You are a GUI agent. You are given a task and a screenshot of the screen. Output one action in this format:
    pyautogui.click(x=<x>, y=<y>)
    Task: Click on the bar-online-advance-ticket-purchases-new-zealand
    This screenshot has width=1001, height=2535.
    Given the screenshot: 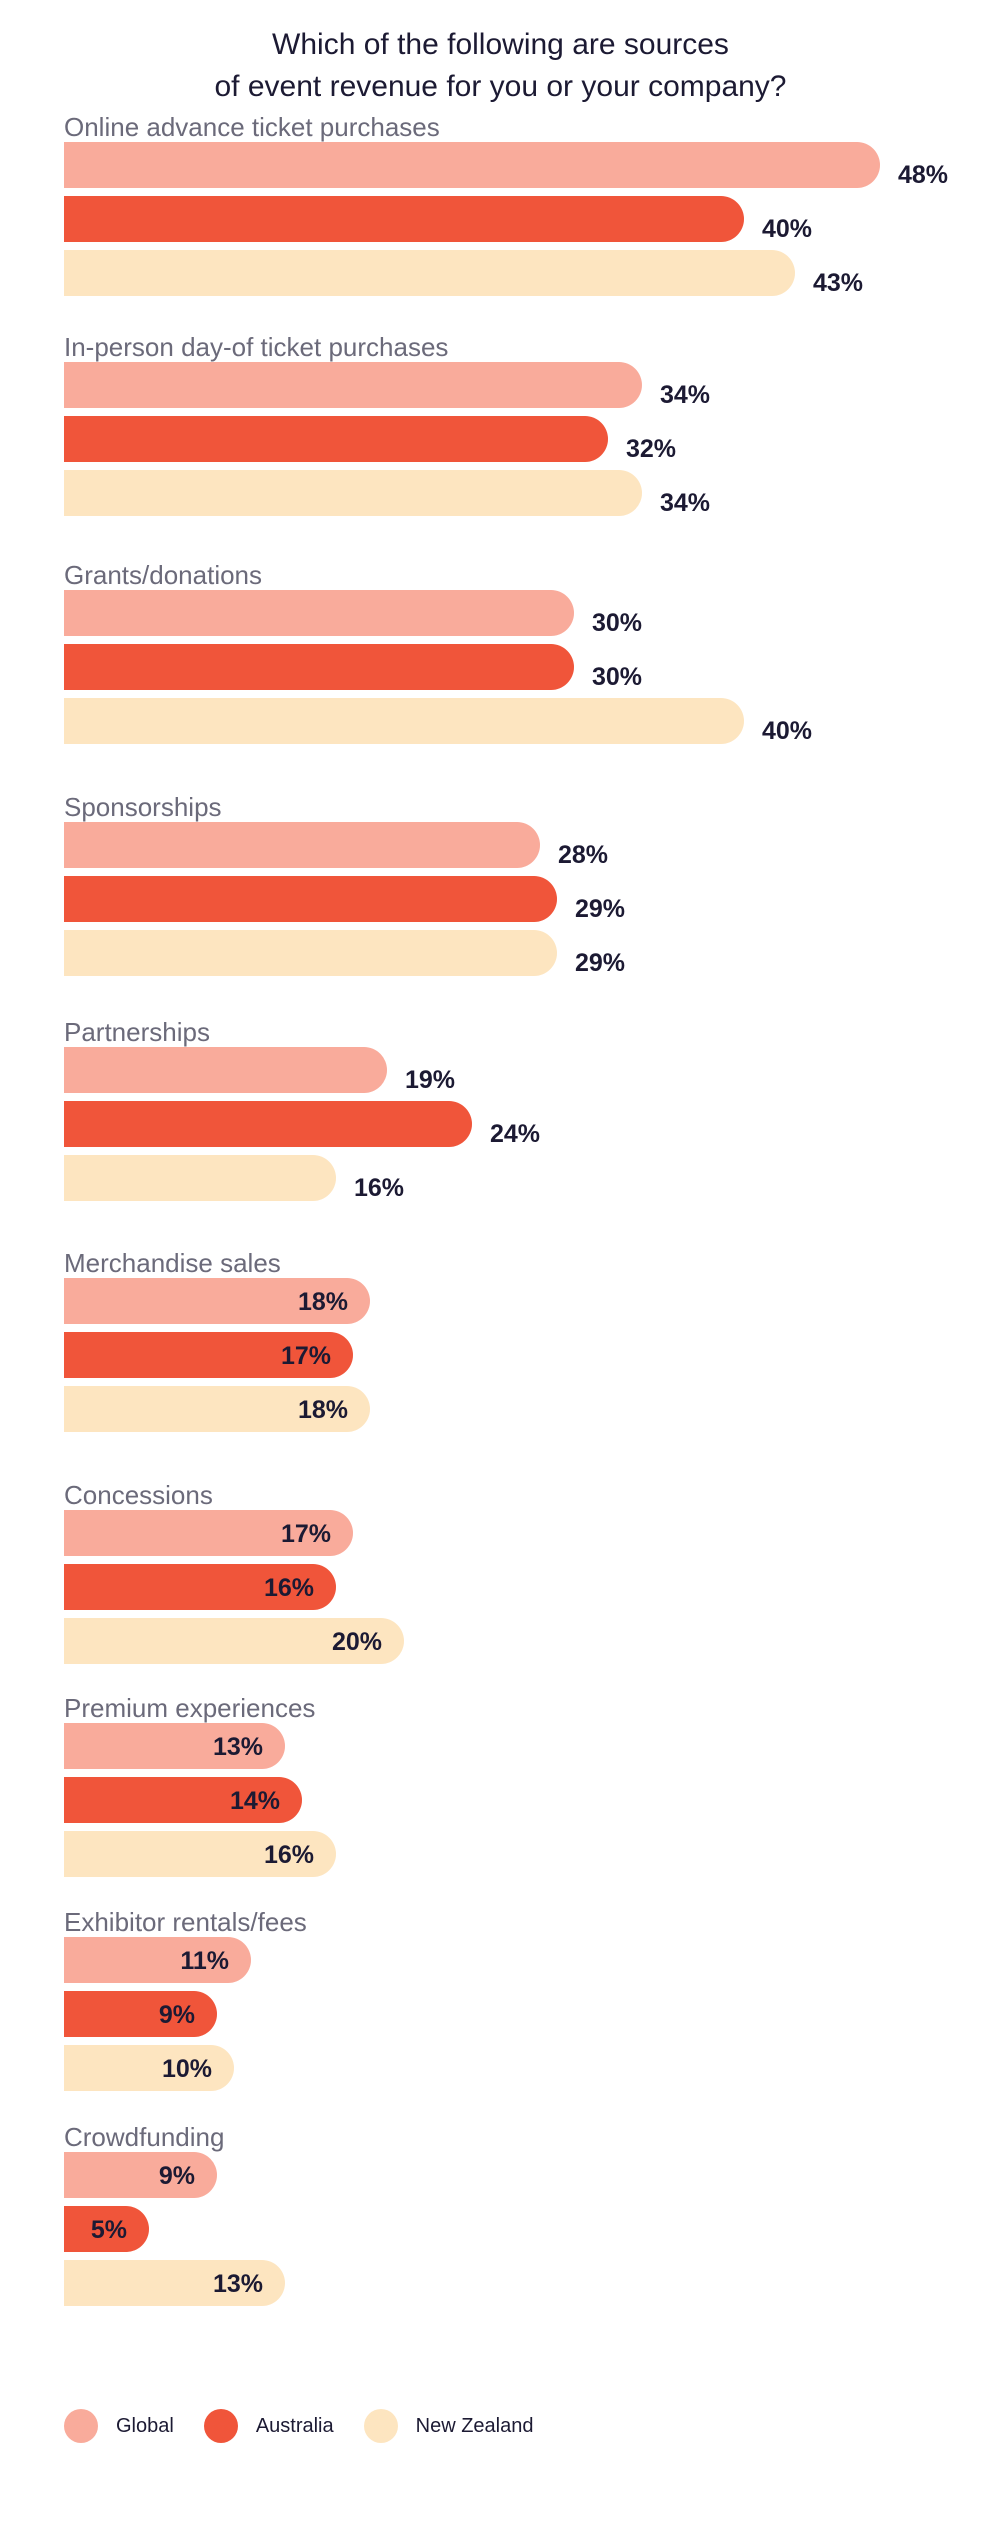 What is the action you would take?
    pyautogui.click(x=429, y=273)
    